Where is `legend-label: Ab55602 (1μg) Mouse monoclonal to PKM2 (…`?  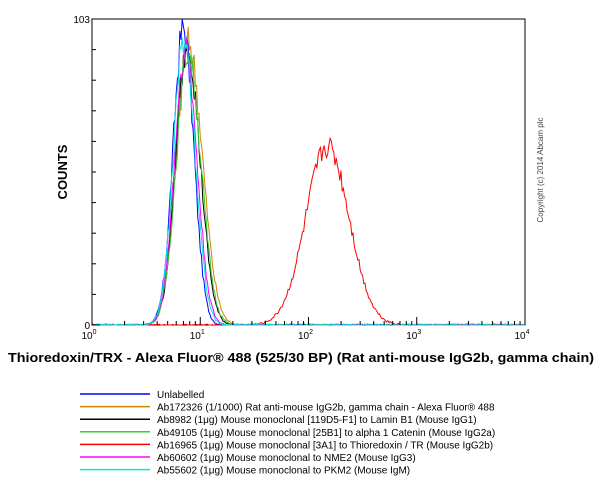 legend-label: Ab55602 (1μg) Mouse monoclonal to PKM2 (… is located at coordinates (283, 471).